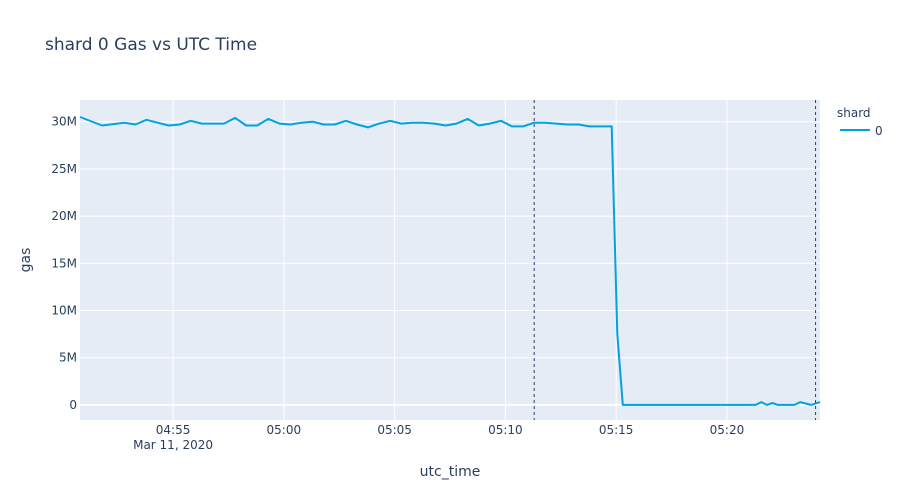  What do you see at coordinates (173, 430) in the screenshot?
I see `x-tick-label: 04:55` at bounding box center [173, 430].